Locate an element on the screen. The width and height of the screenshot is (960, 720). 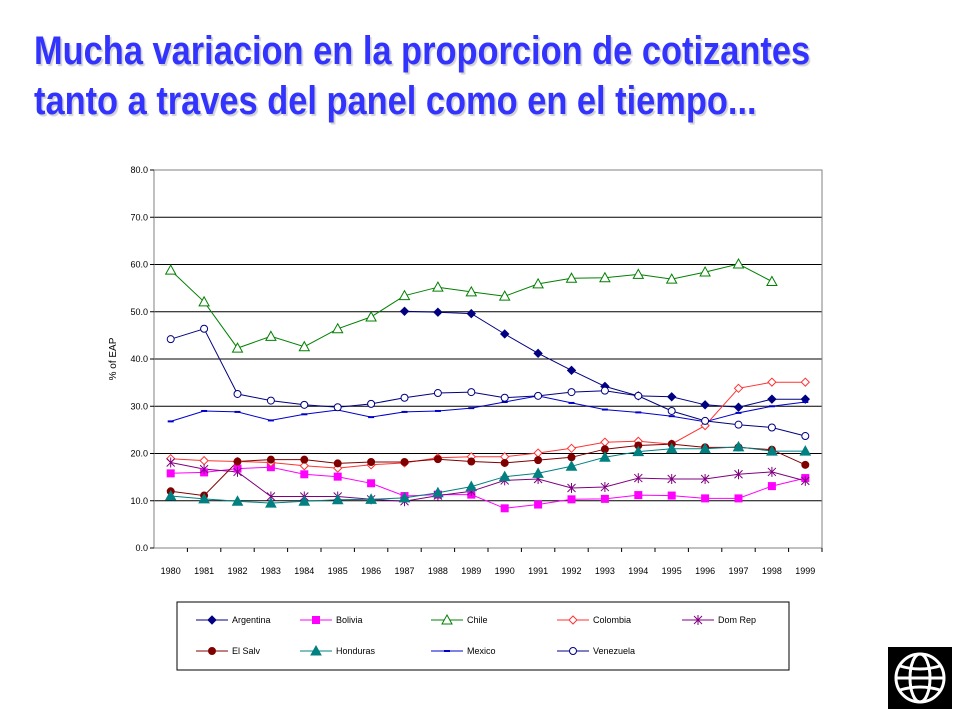
legend-marker-argentina is located at coordinates (212, 620).